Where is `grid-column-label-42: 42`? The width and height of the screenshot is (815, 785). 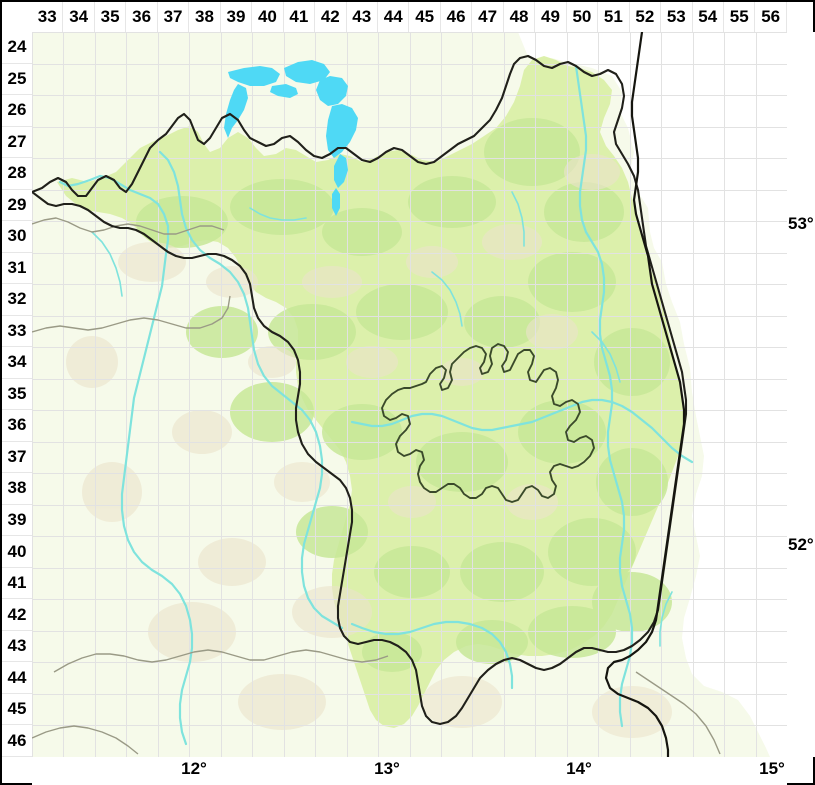
grid-column-label-42: 42 is located at coordinates (331, 17).